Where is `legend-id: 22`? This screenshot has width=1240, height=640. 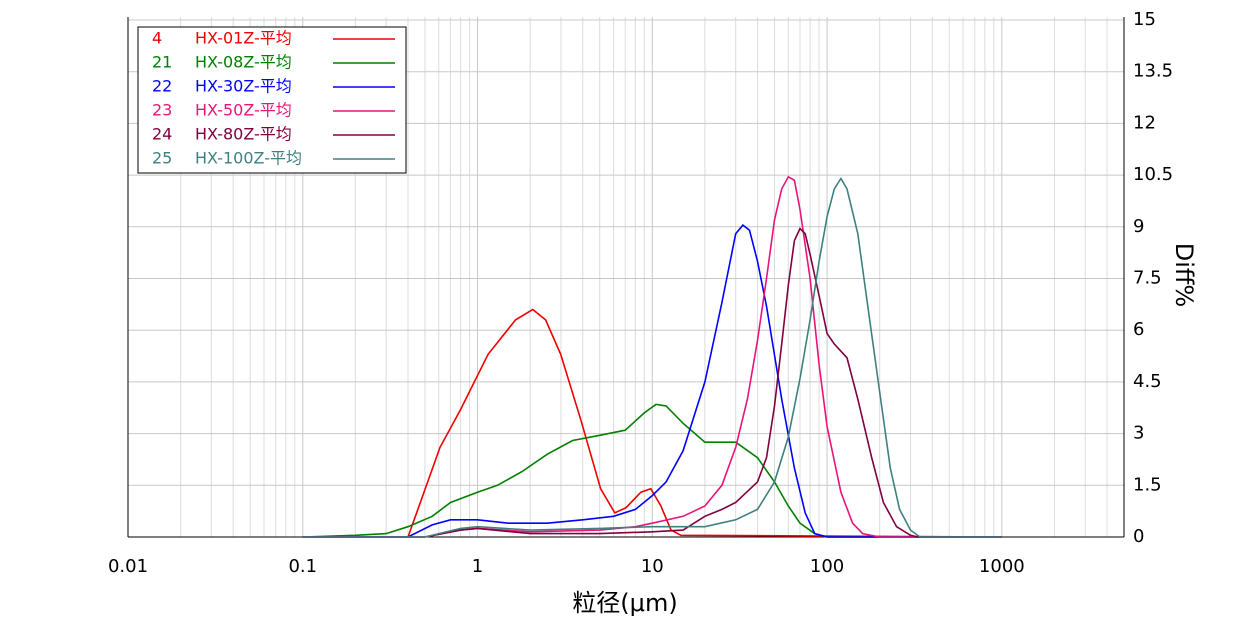
legend-id: 22 is located at coordinates (162, 86).